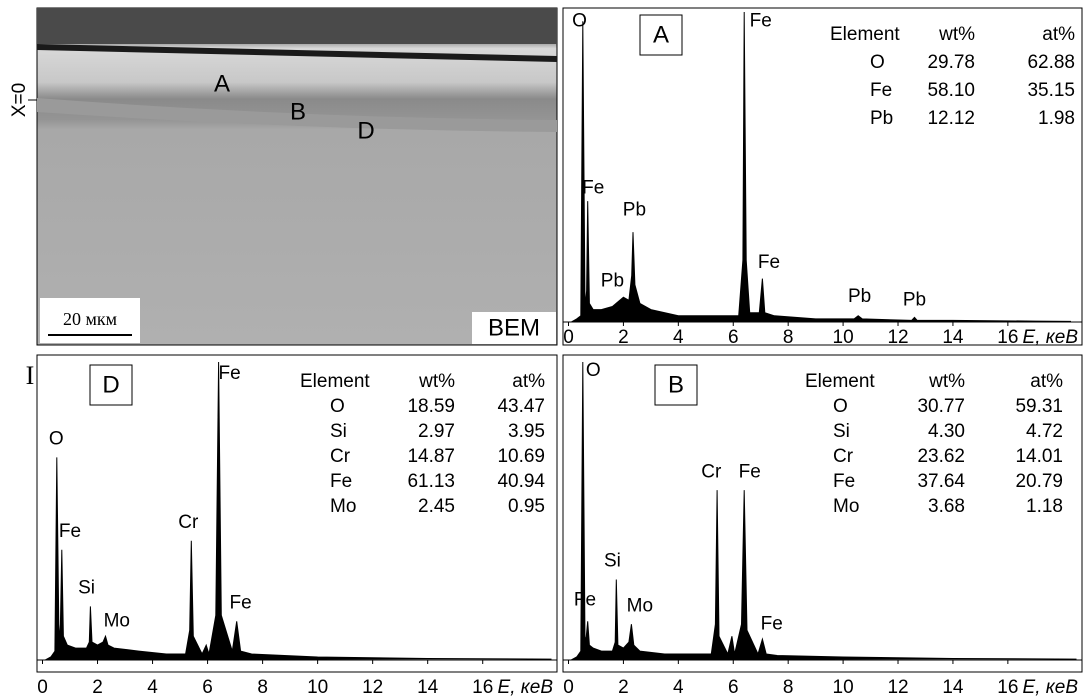  I want to click on table-cell: 4.72, so click(1044, 431).